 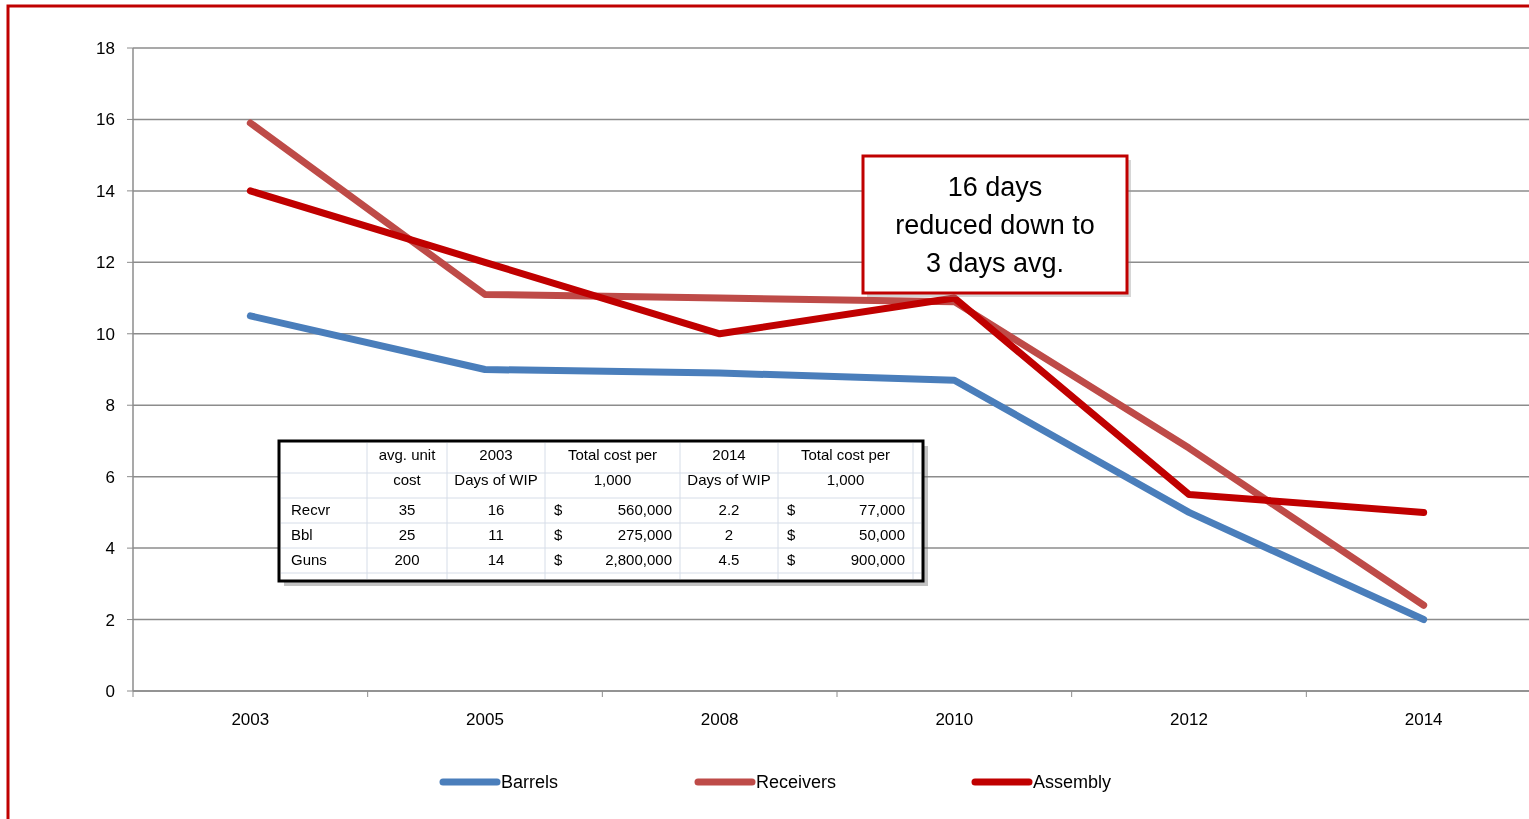 I want to click on category-label: Bbl, so click(x=302, y=534).